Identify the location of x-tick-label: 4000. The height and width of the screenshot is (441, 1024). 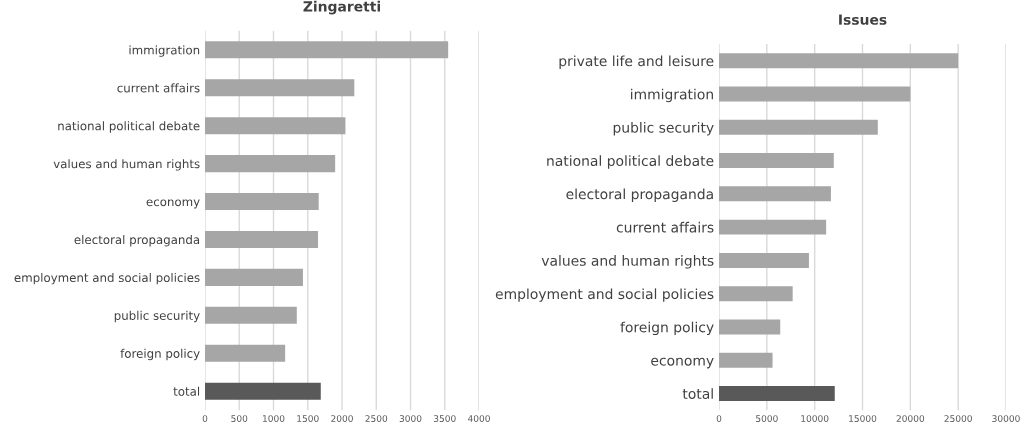
(478, 418).